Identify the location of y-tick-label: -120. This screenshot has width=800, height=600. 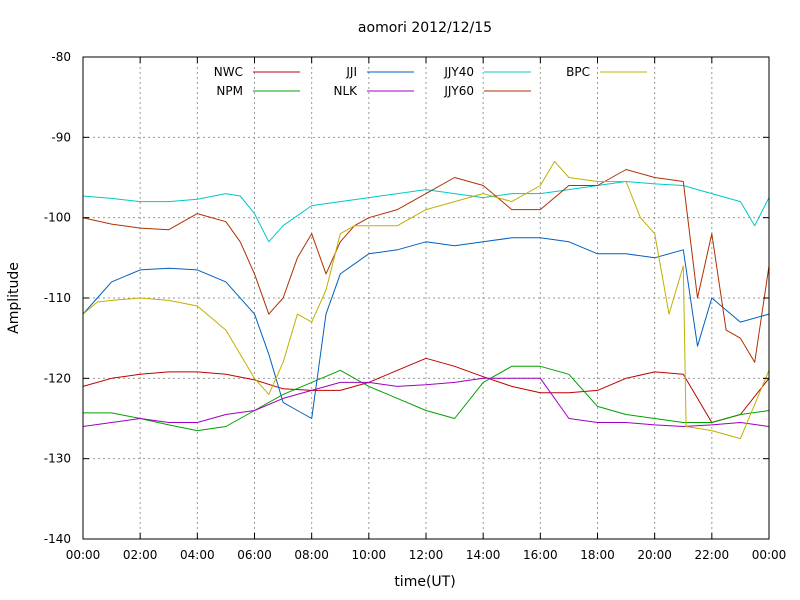
(57, 378).